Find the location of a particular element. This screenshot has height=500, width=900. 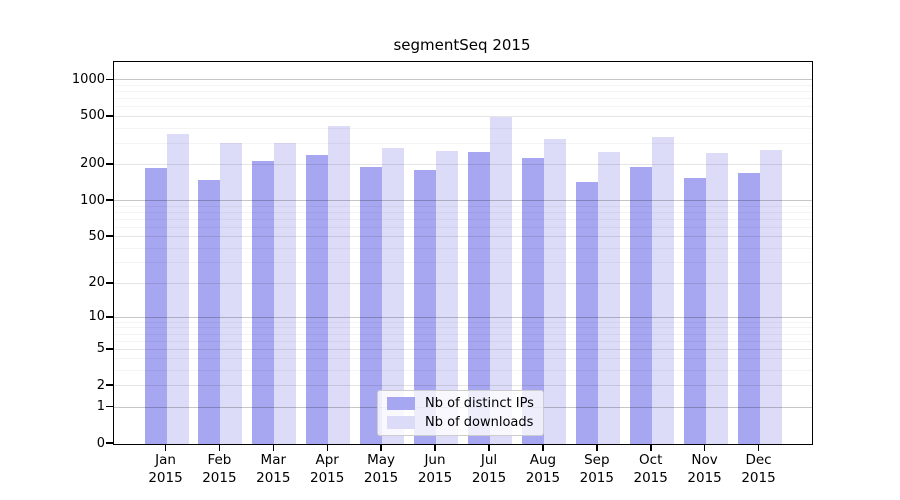

y-tick-label: 1000 is located at coordinates (88, 79).